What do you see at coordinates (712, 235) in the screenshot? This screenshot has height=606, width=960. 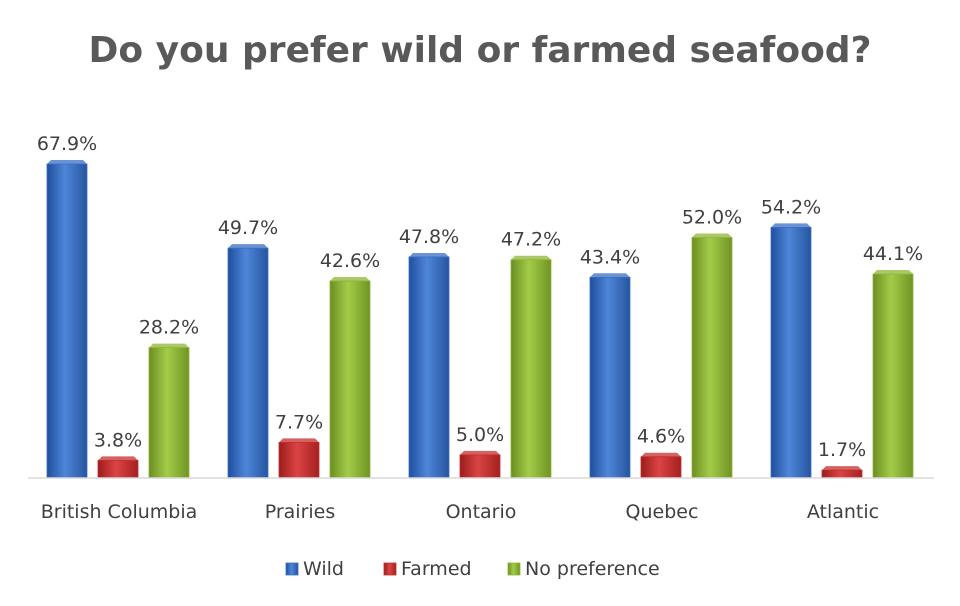 I see `bar-top-no-preference-quebec` at bounding box center [712, 235].